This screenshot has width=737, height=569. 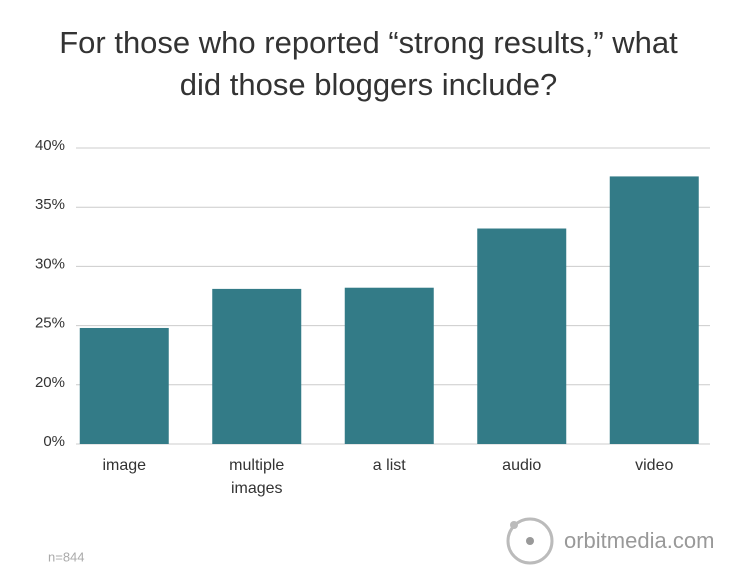 What do you see at coordinates (124, 465) in the screenshot?
I see `x-tick-label: image` at bounding box center [124, 465].